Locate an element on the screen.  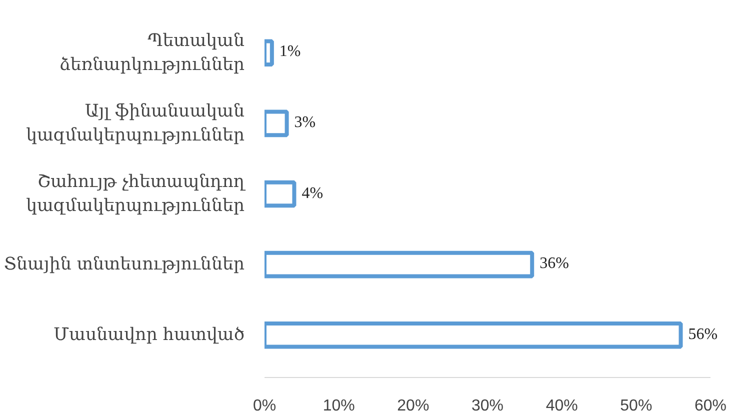
x-tick-label: 30% is located at coordinates (487, 406).